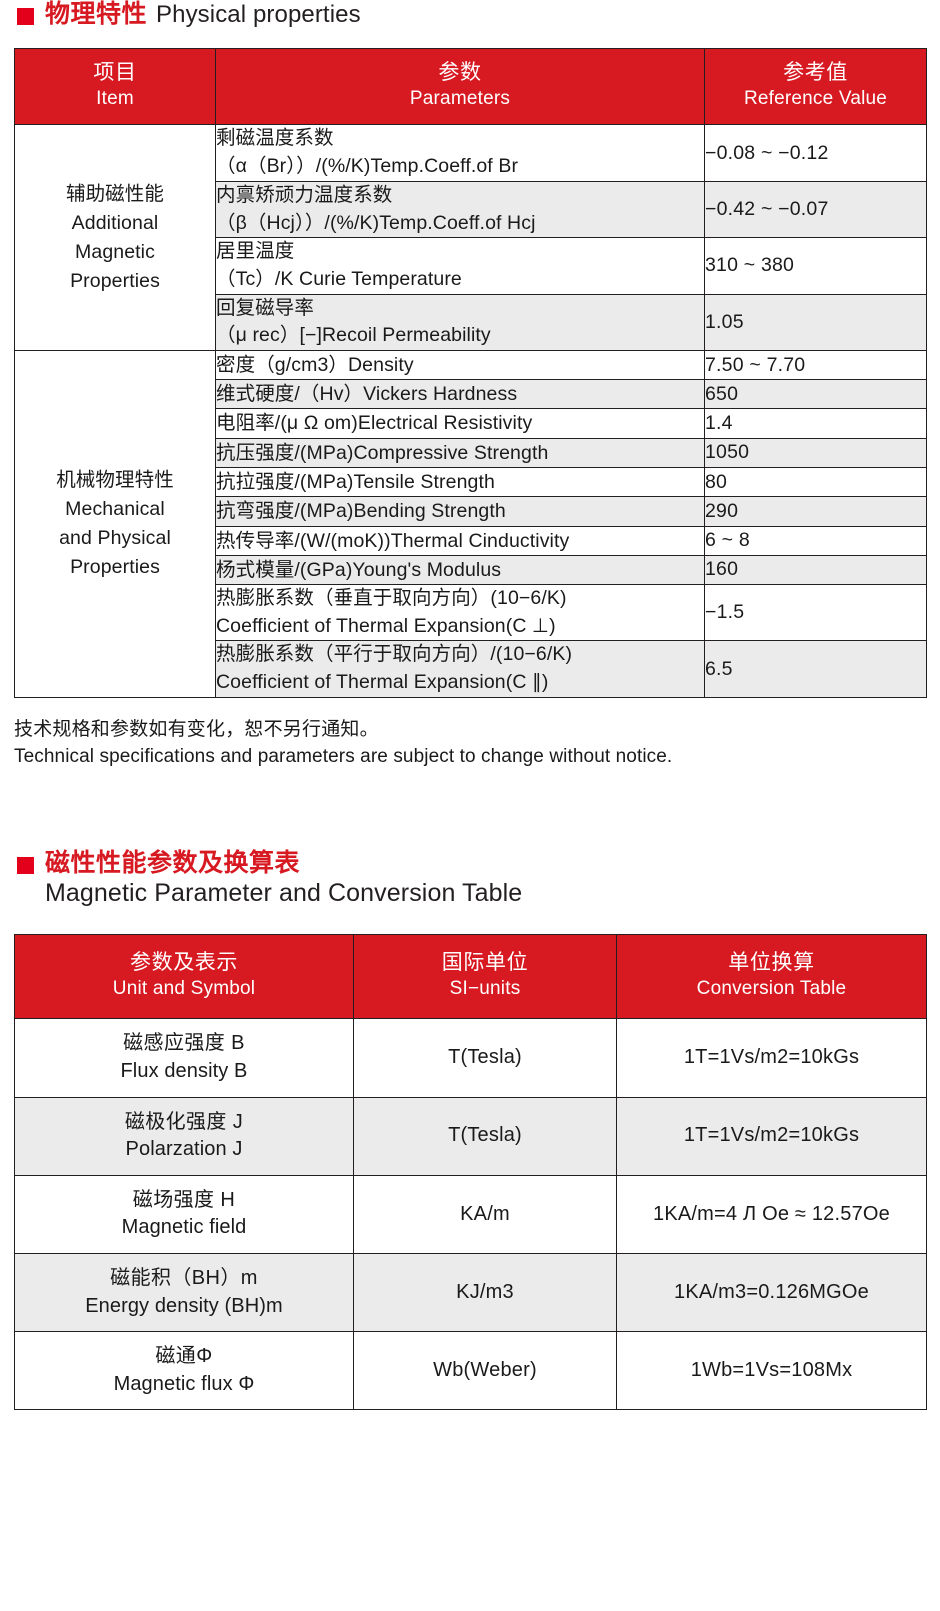 This screenshot has height=1611, width=940. What do you see at coordinates (815, 86) in the screenshot?
I see `header-cell-reference-value: 参考值 Reference Value` at bounding box center [815, 86].